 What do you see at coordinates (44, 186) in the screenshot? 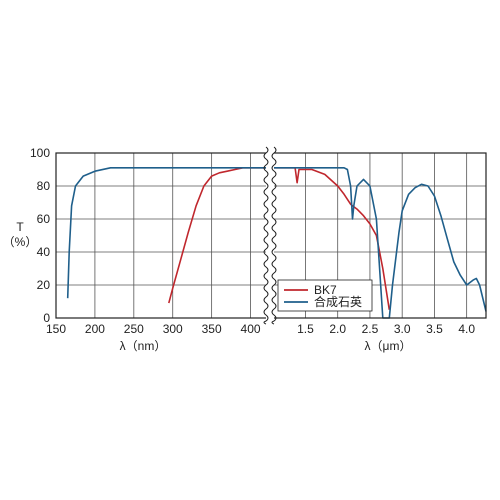
I see `y-tick-label: 80` at bounding box center [44, 186].